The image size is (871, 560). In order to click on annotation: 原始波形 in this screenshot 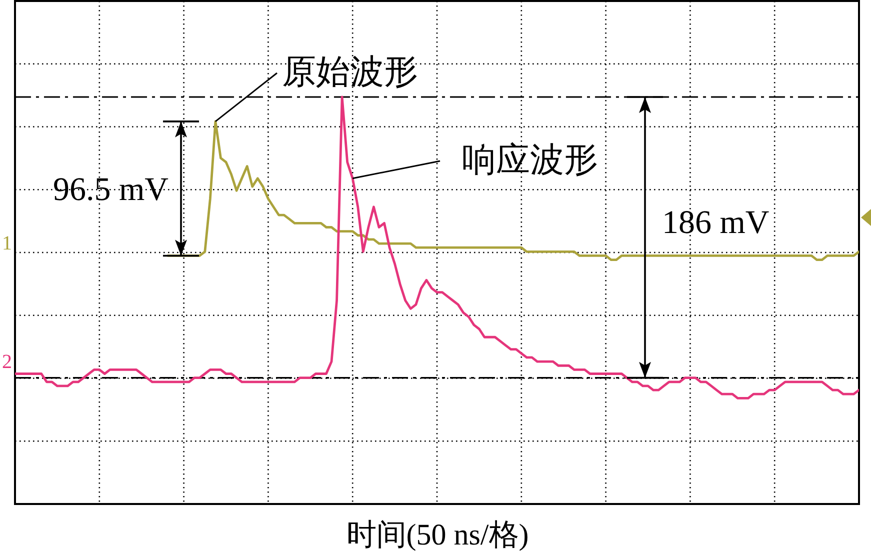, I will do `click(350, 72)`.